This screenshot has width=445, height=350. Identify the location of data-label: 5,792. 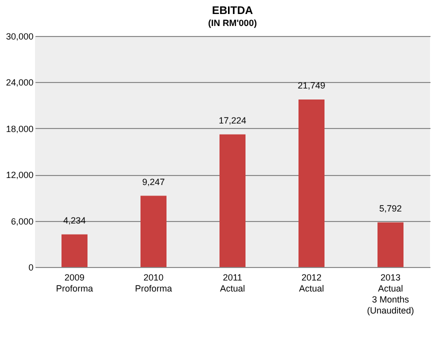
(390, 208).